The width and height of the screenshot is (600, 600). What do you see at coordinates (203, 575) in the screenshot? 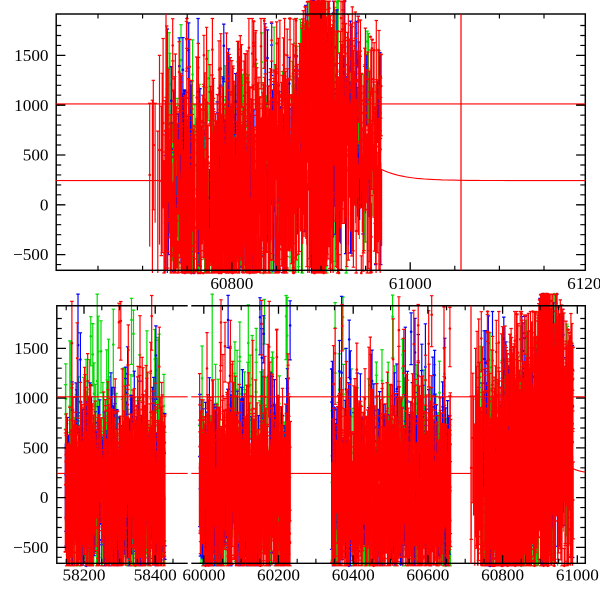
I see `svg-text: 60000` at bounding box center [203, 575].